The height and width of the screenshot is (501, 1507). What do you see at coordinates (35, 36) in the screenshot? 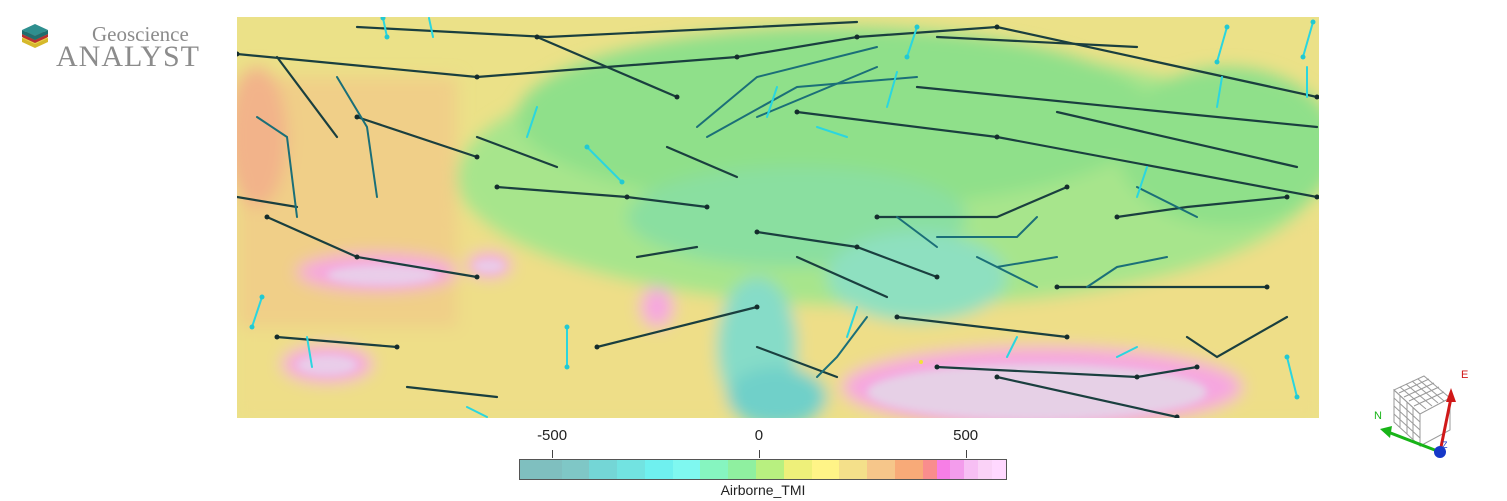
I see `logo-stack-icon` at bounding box center [35, 36].